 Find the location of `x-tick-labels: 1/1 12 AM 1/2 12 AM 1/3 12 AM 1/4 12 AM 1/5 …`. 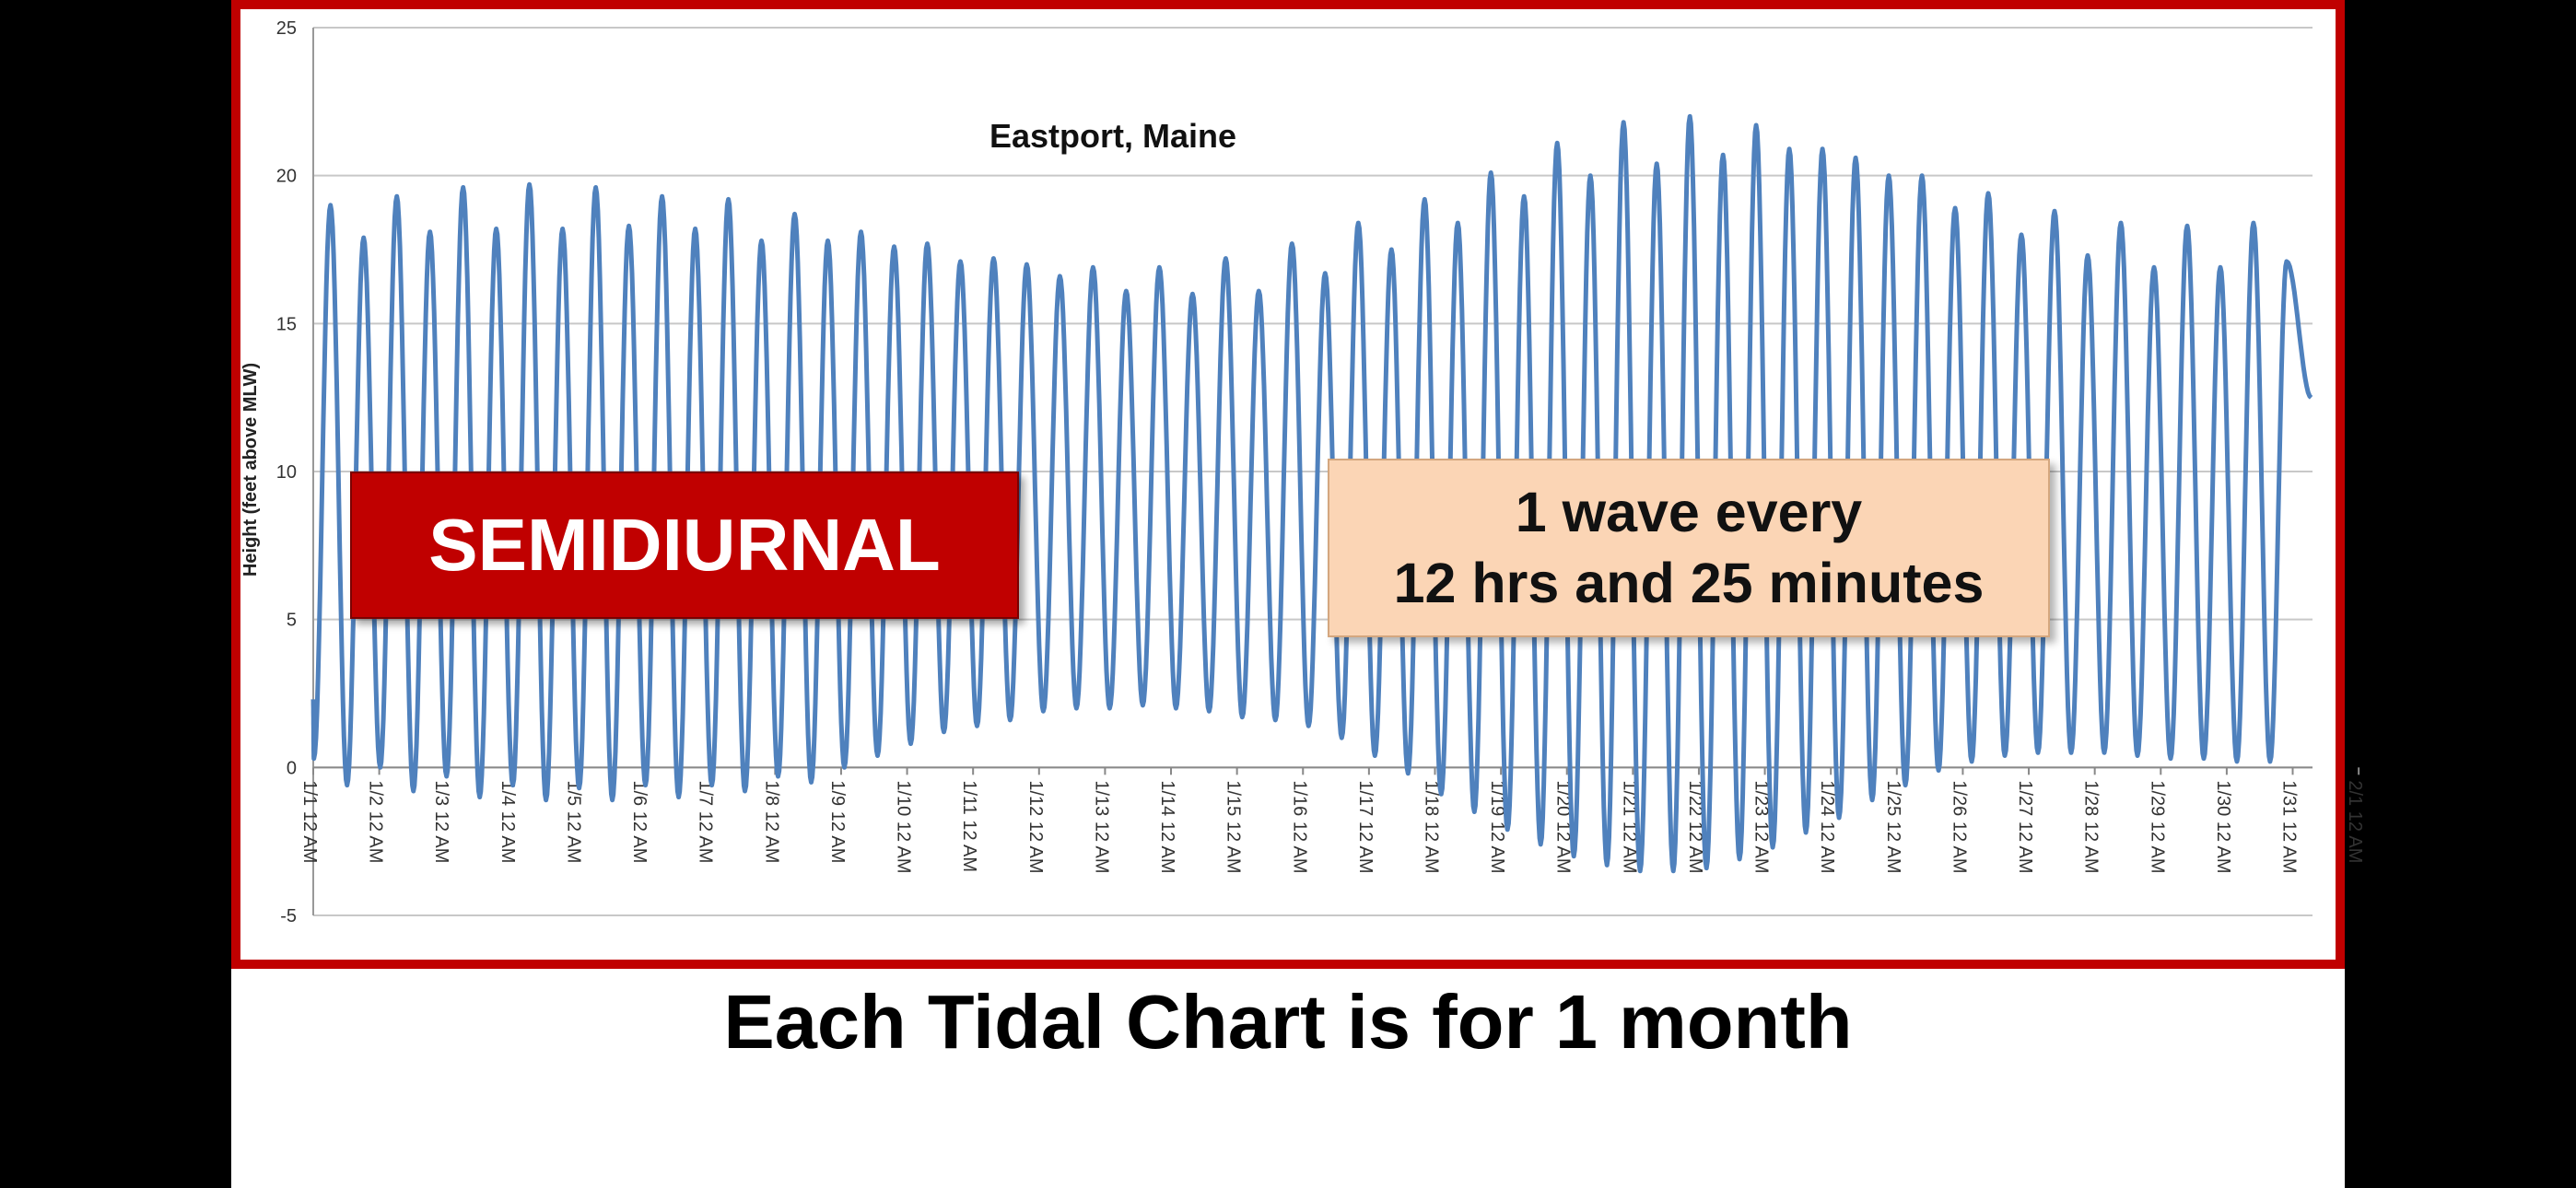

x-tick-labels: 1/1 12 AM 1/2 12 AM 1/3 12 AM 1/4 12 AM 1/5 … is located at coordinates (1332, 821).